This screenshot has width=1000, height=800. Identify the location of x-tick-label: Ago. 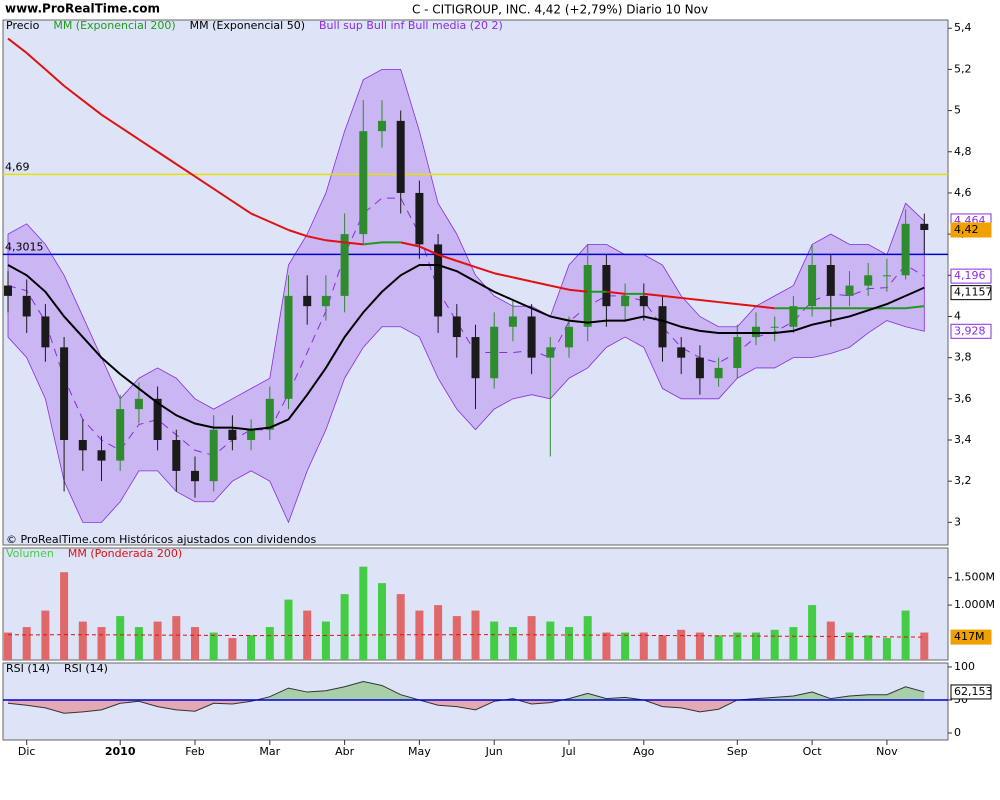
(644, 751).